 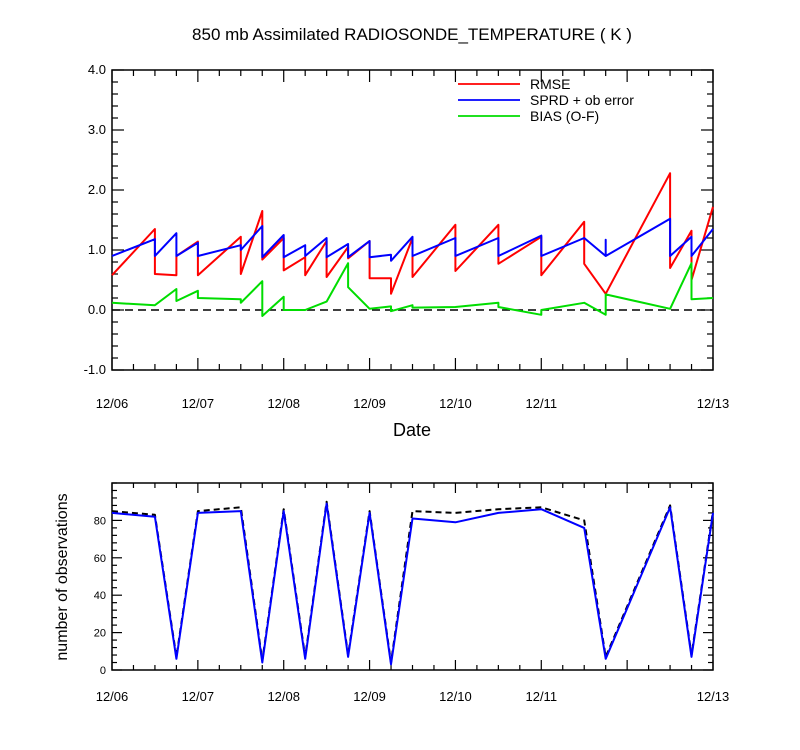 What do you see at coordinates (97, 129) in the screenshot?
I see `y-tick-label: 3.0` at bounding box center [97, 129].